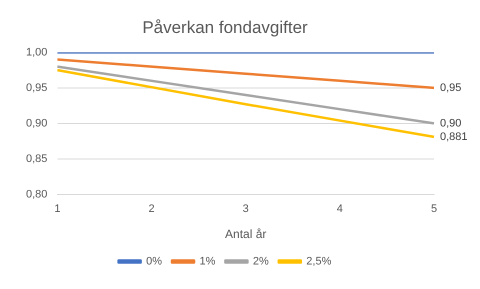 The image size is (480, 289). What do you see at coordinates (434, 209) in the screenshot?
I see `x-tick-label: 5` at bounding box center [434, 209].